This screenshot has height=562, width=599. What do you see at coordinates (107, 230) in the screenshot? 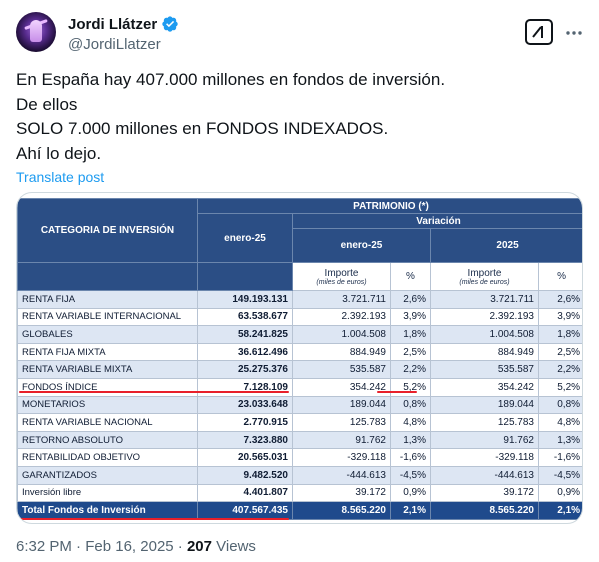
I see `category-header: CATEGORIA DE INVERSIÓN` at bounding box center [107, 230].